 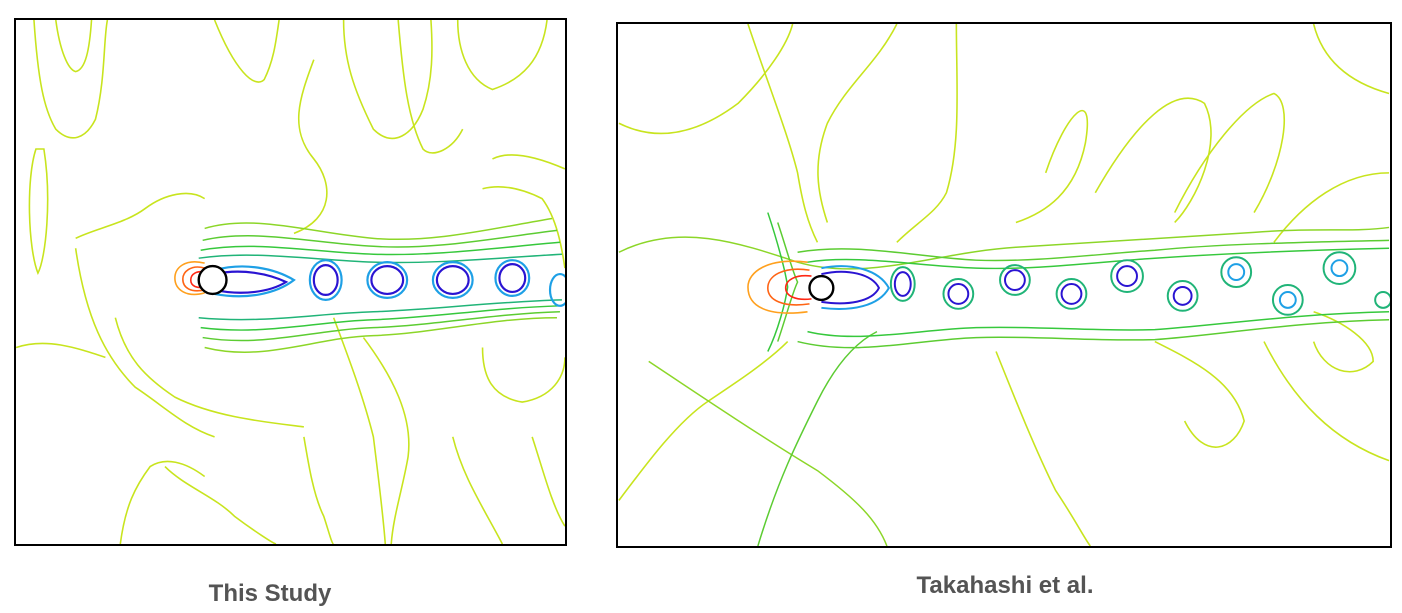 I want to click on caption-this-study: This Study, so click(x=270, y=593).